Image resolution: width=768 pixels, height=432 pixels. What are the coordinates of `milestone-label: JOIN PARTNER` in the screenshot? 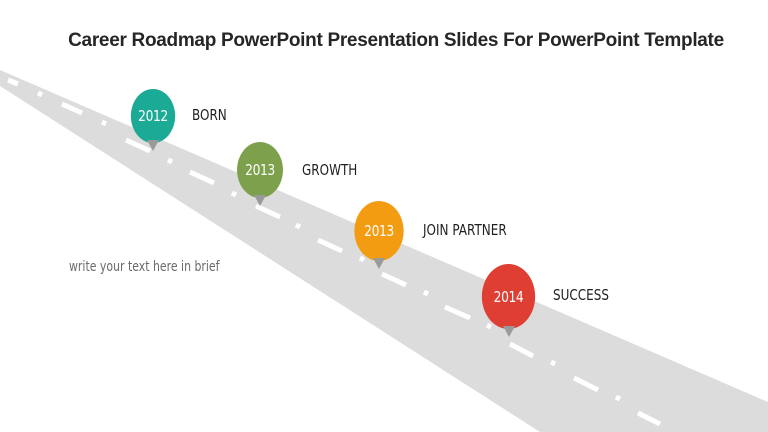 It's located at (465, 230).